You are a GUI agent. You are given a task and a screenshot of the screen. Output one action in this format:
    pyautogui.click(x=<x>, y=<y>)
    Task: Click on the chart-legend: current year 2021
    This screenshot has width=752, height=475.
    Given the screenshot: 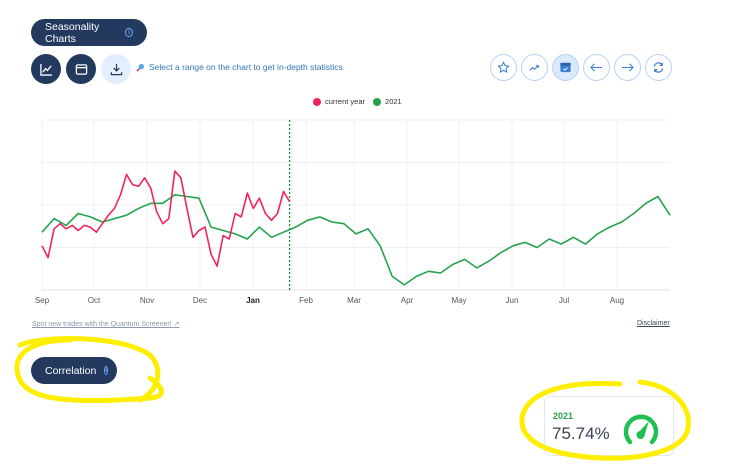 What is the action you would take?
    pyautogui.click(x=357, y=101)
    